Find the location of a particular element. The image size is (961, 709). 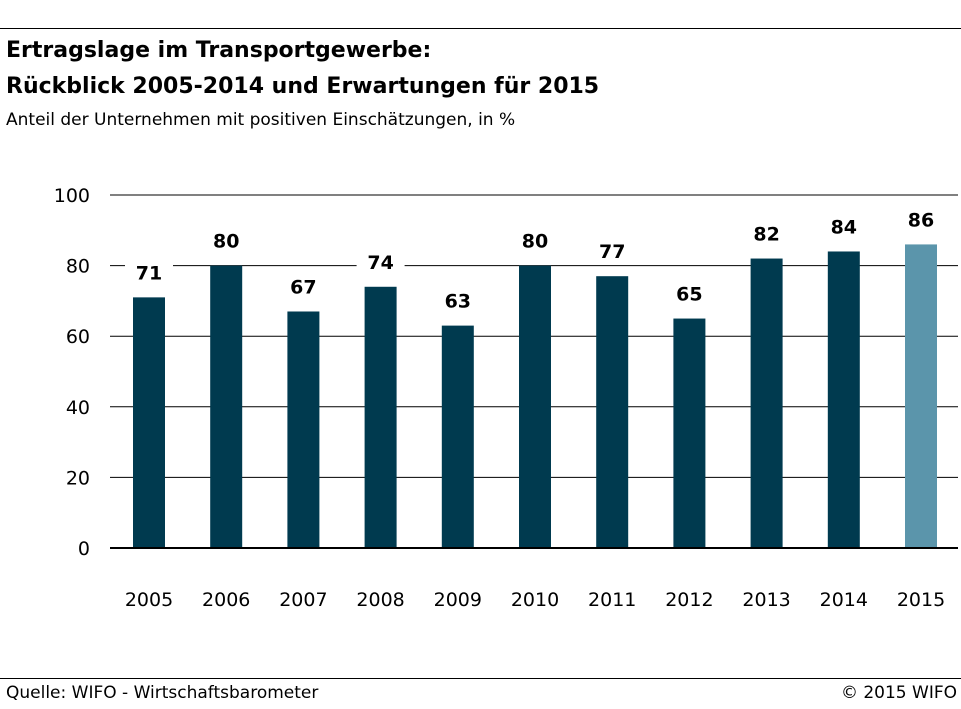

y-tick-label: 100 is located at coordinates (72, 196).